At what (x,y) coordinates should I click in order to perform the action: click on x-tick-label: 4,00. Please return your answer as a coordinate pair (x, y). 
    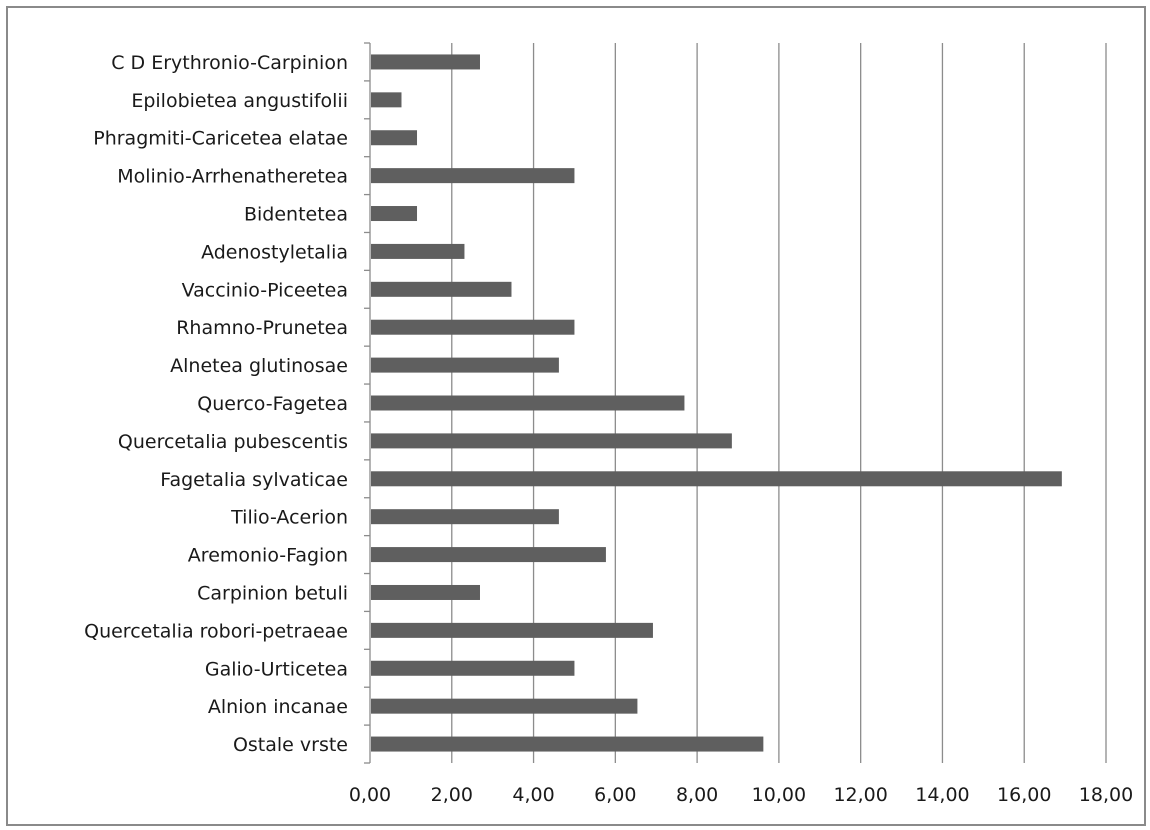
    Looking at the image, I should click on (533, 795).